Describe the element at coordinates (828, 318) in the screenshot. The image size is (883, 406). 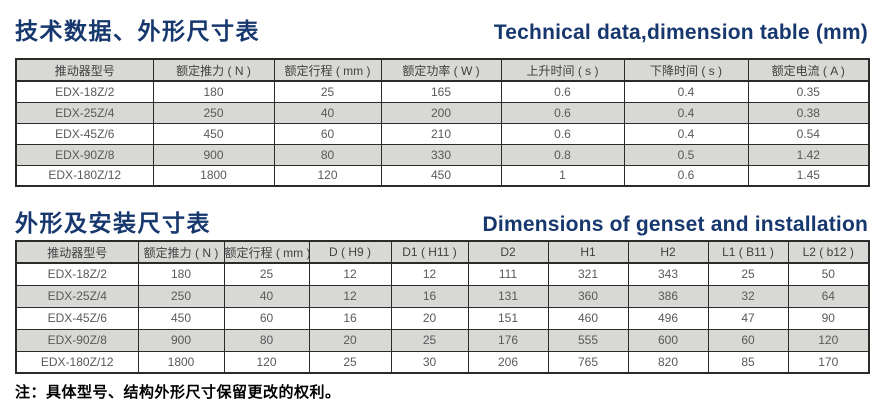
I see `table-cell: 90` at that location.